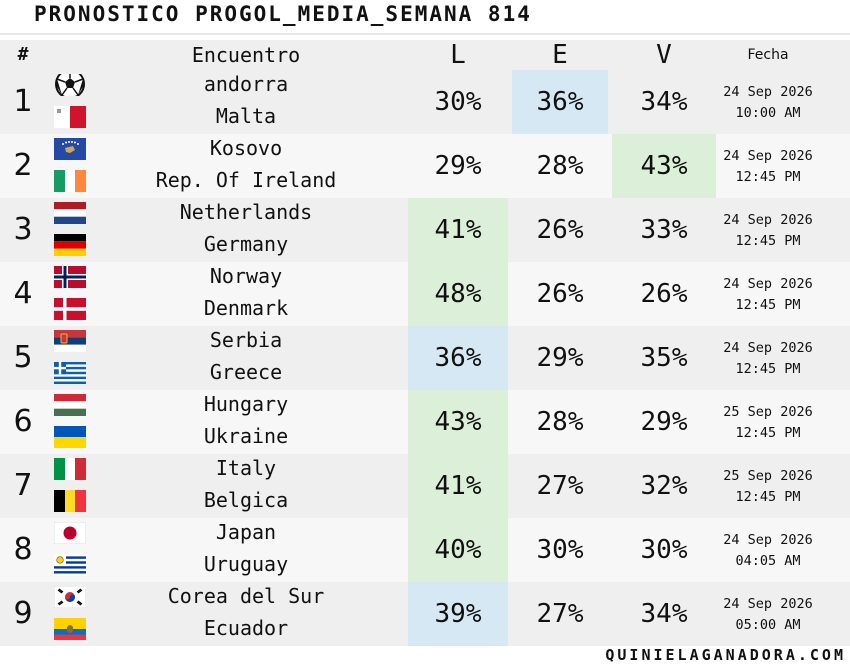 This screenshot has width=850, height=666. I want to click on home-team: Serbia, so click(246, 340).